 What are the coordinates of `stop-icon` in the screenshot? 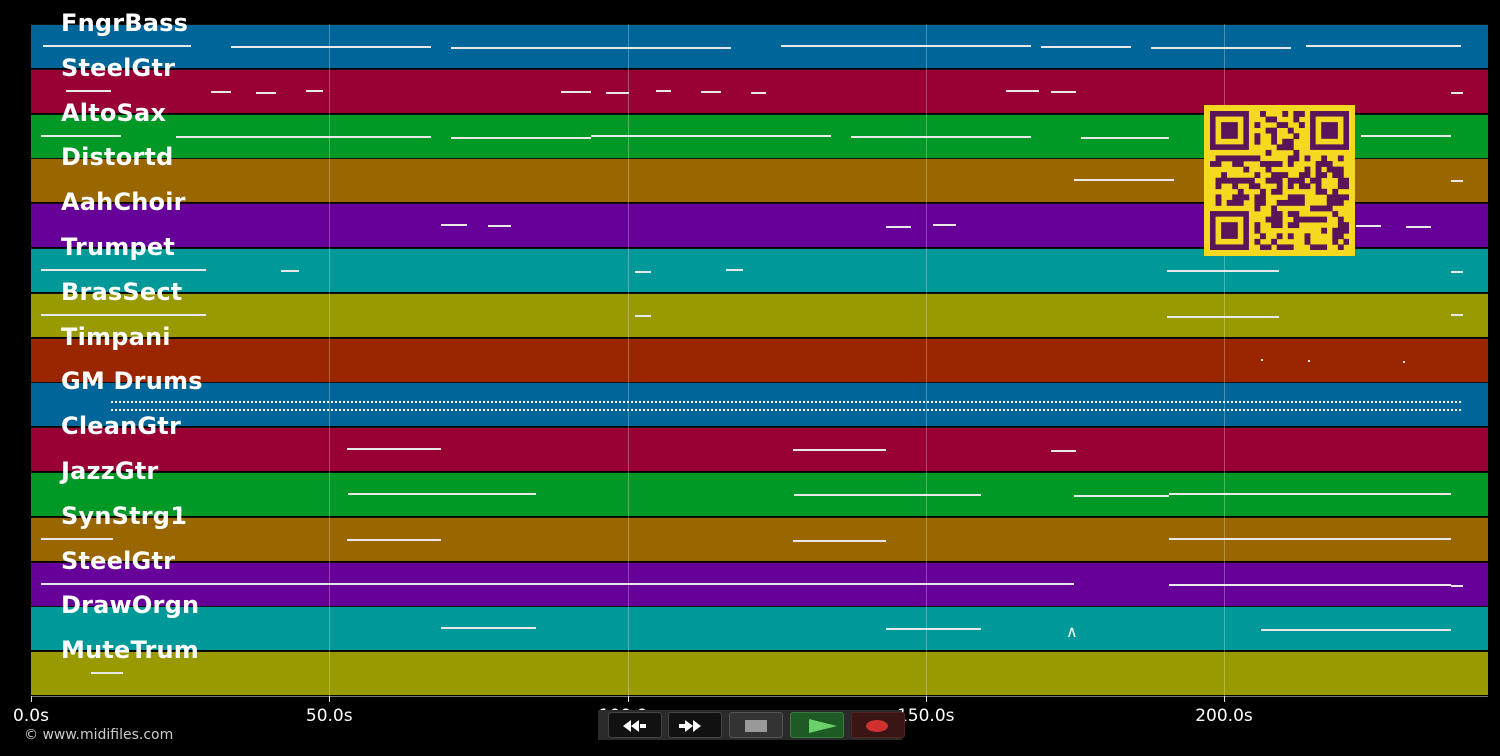 It's located at (756, 726).